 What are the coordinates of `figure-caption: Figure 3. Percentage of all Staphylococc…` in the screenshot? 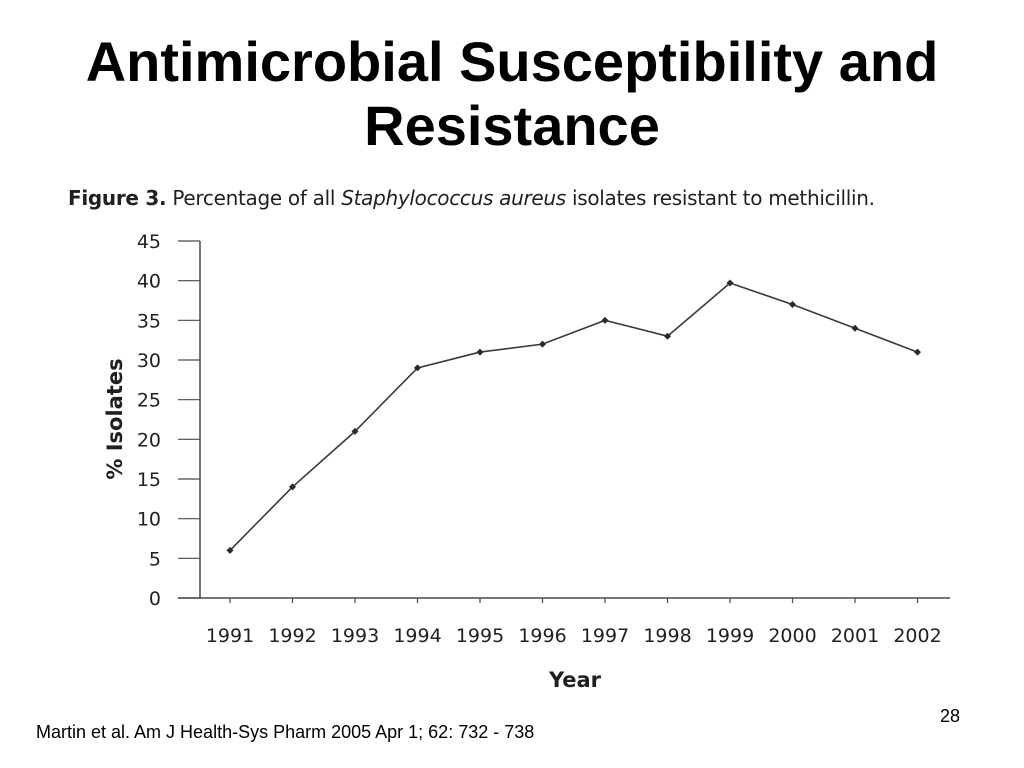 It's located at (471, 198).